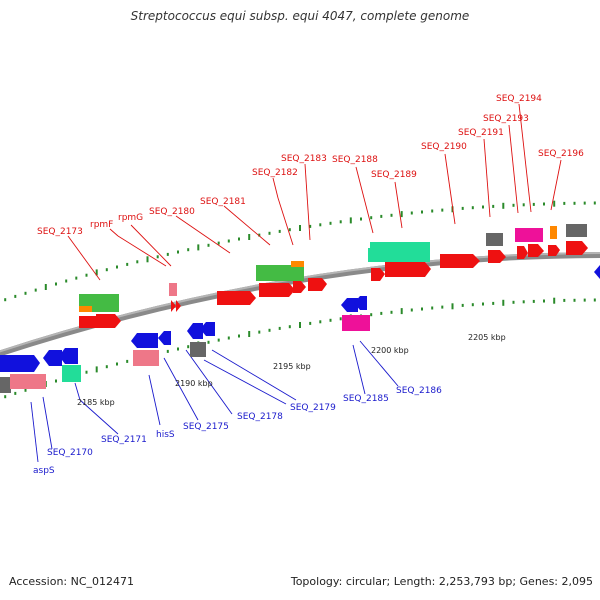 The width and height of the screenshot is (600, 600). I want to click on gene-label: SEQ_2180, so click(172, 212).